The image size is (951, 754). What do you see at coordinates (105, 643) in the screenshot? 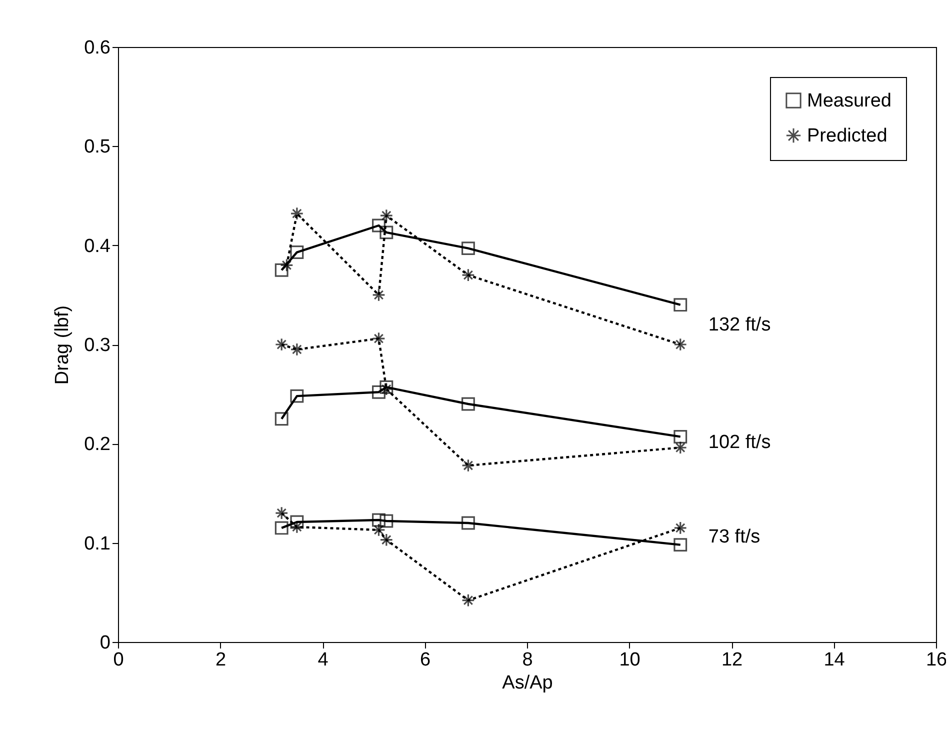
I see `y-tick-label: 0` at bounding box center [105, 643].